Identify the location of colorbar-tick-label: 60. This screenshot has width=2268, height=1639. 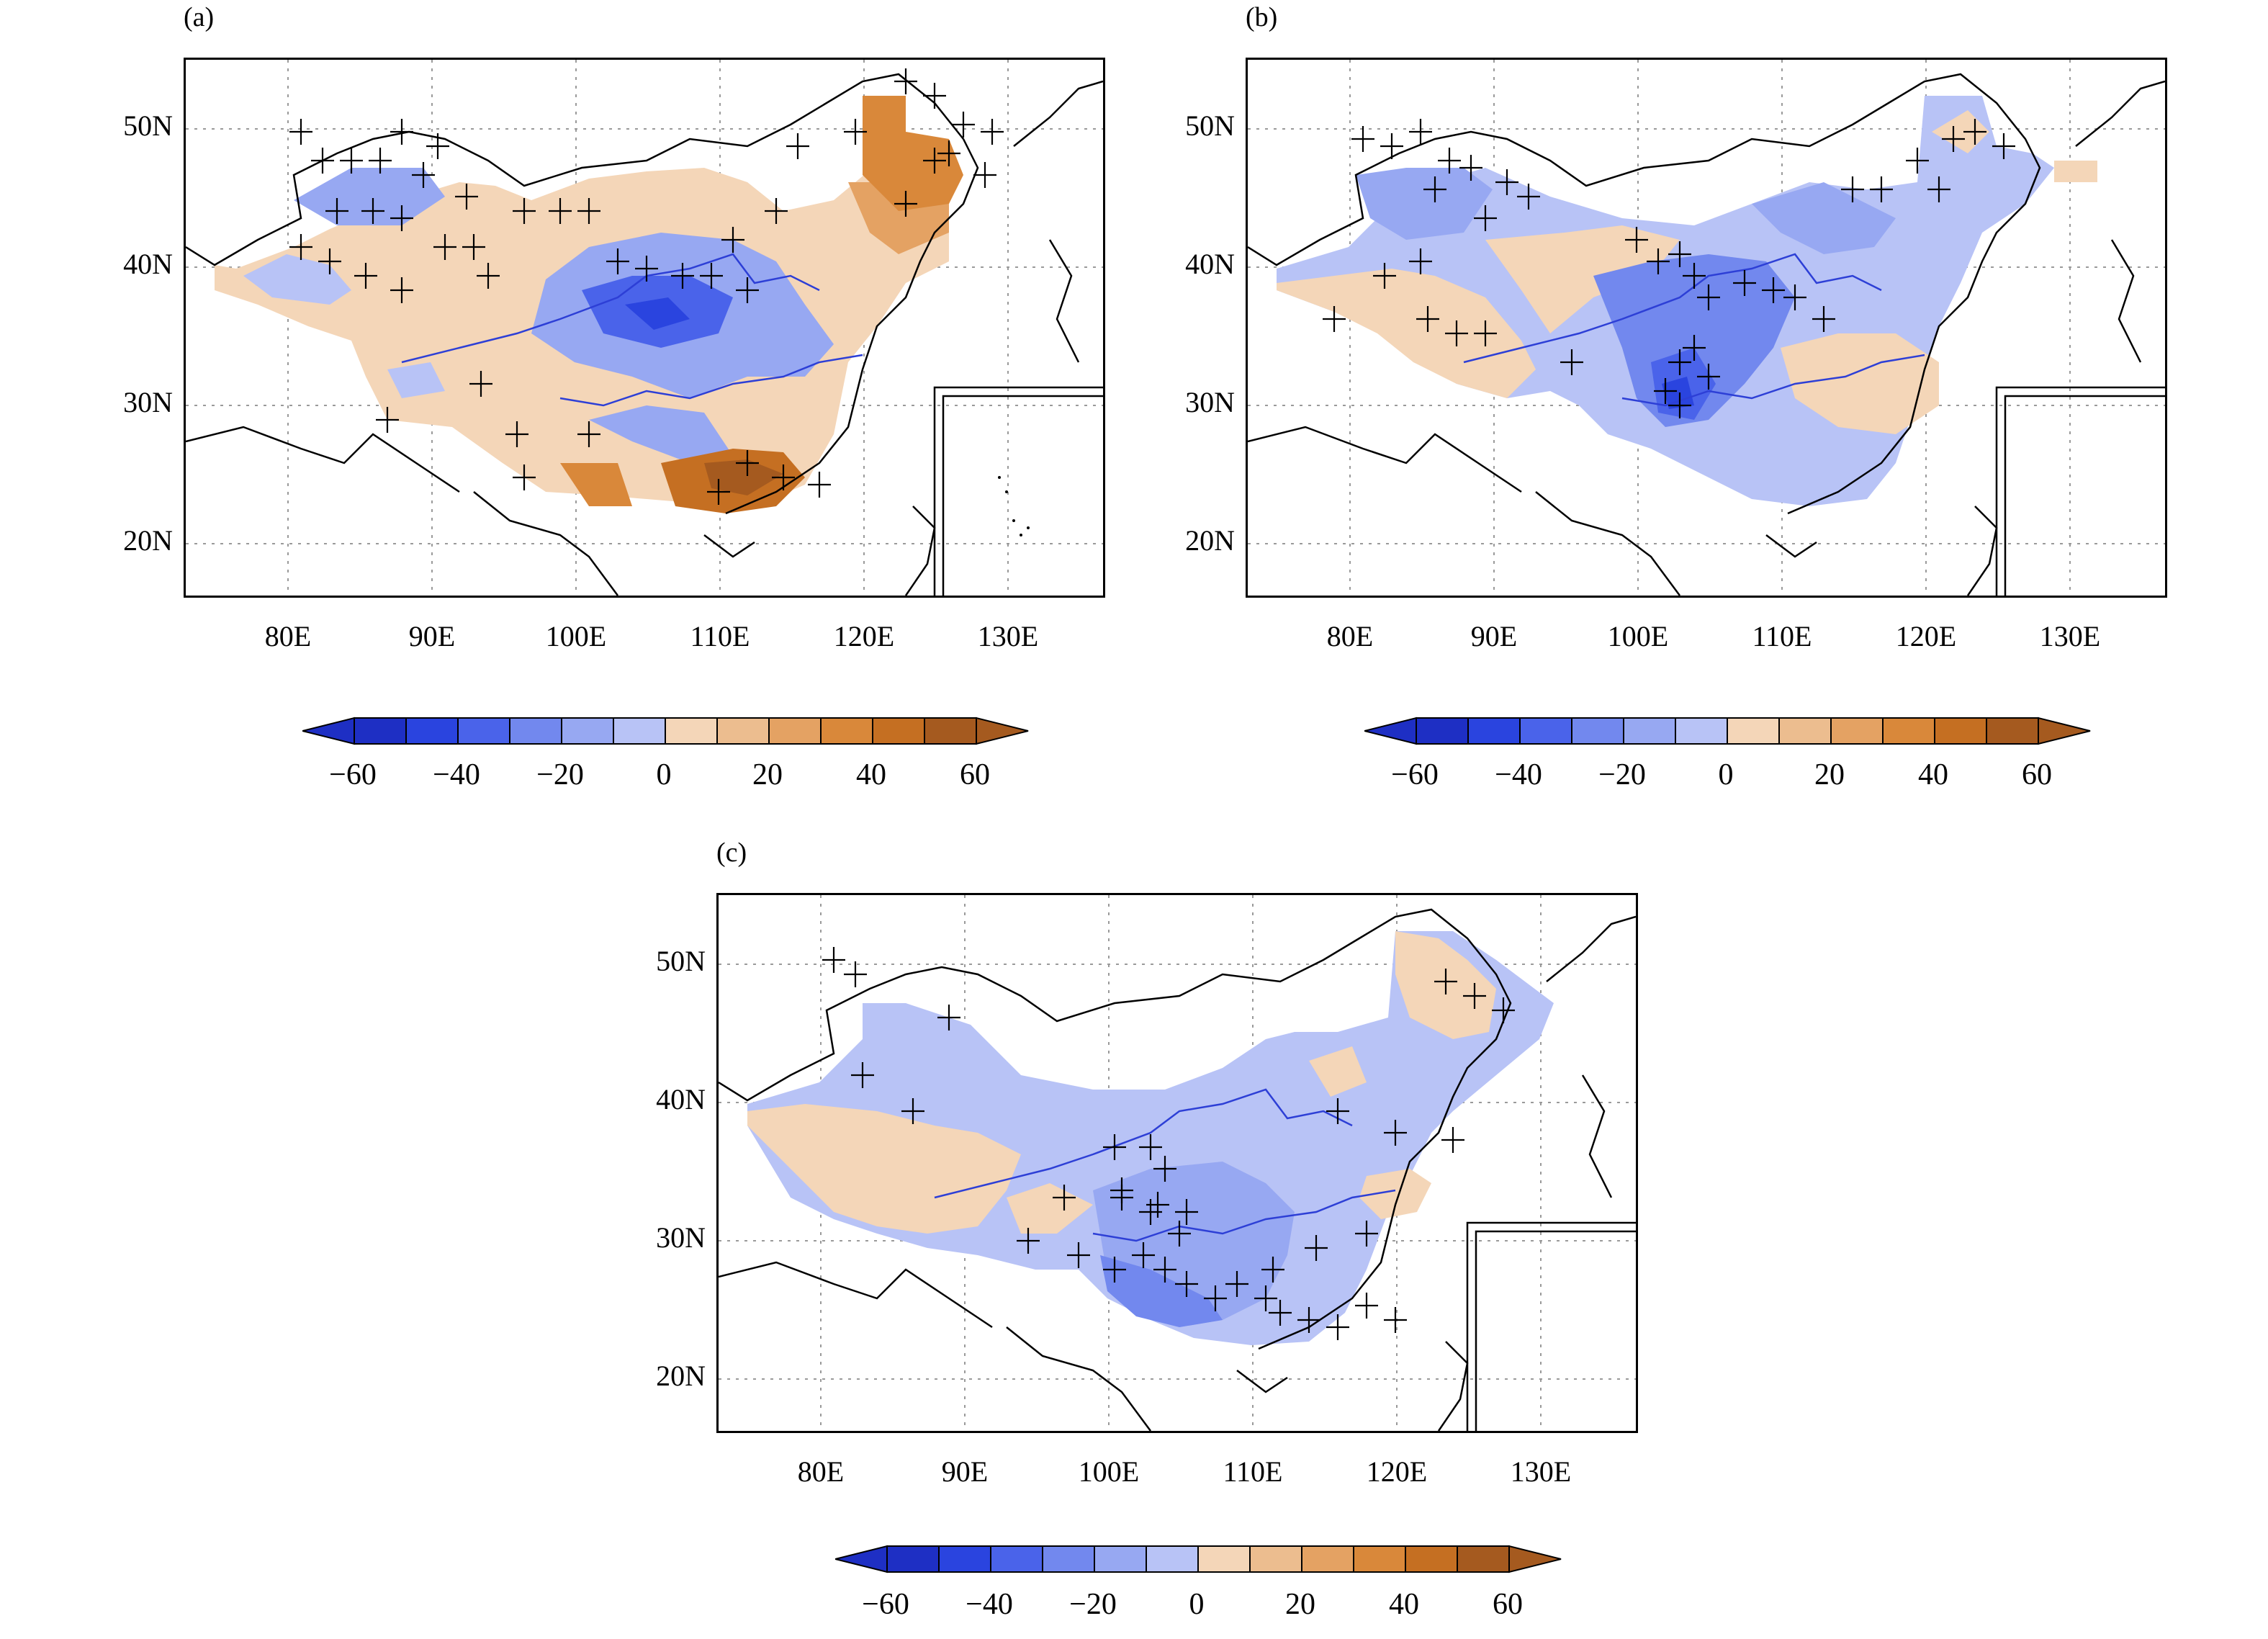
(975, 774).